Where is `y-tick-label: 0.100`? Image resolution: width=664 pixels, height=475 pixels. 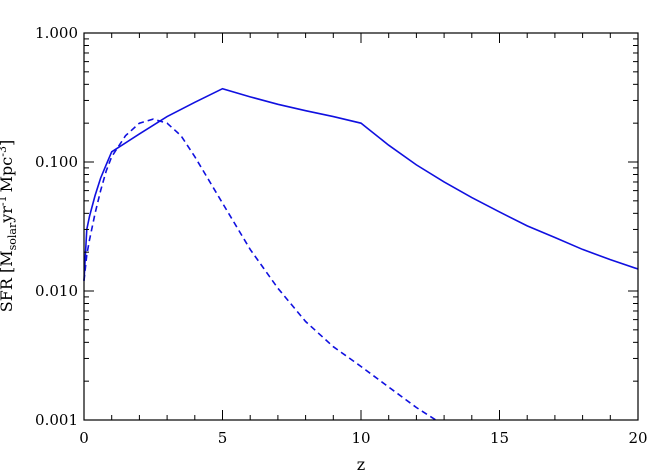 y-tick-label: 0.100 is located at coordinates (56, 162).